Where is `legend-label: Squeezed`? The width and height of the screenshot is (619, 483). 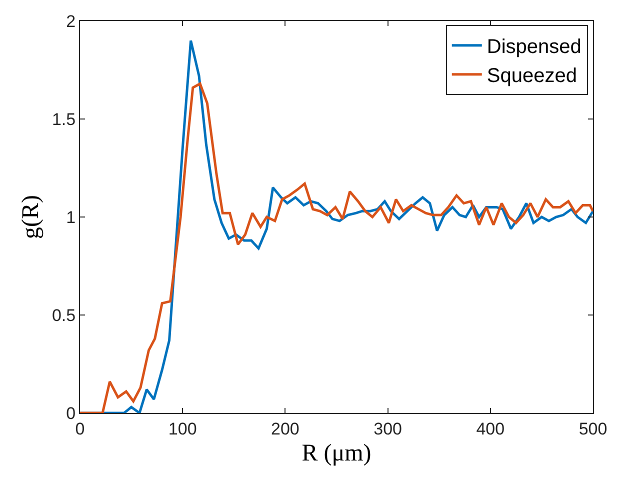 legend-label: Squeezed is located at coordinates (531, 76).